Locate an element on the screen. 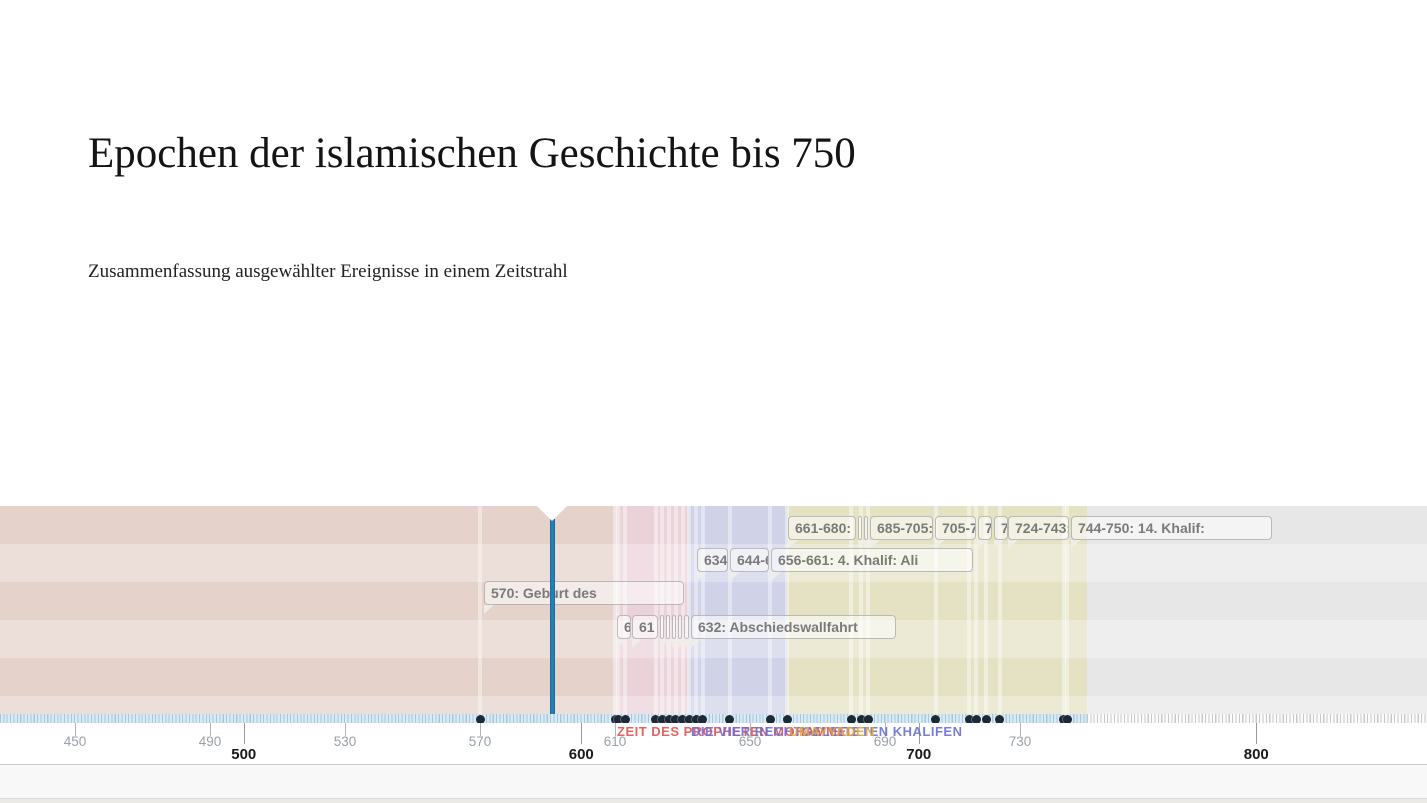 This screenshot has height=803, width=1427. timeline-ruler is located at coordinates (713, 718).